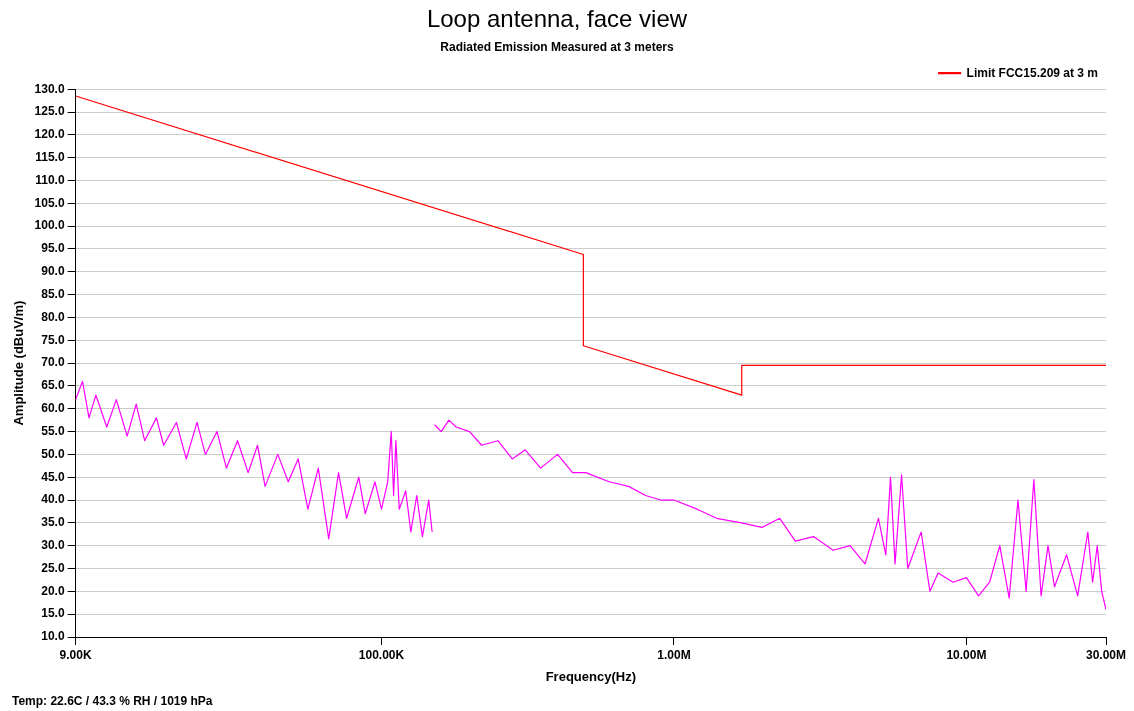  What do you see at coordinates (53, 499) in the screenshot?
I see `y-tick-label: 40.0` at bounding box center [53, 499].